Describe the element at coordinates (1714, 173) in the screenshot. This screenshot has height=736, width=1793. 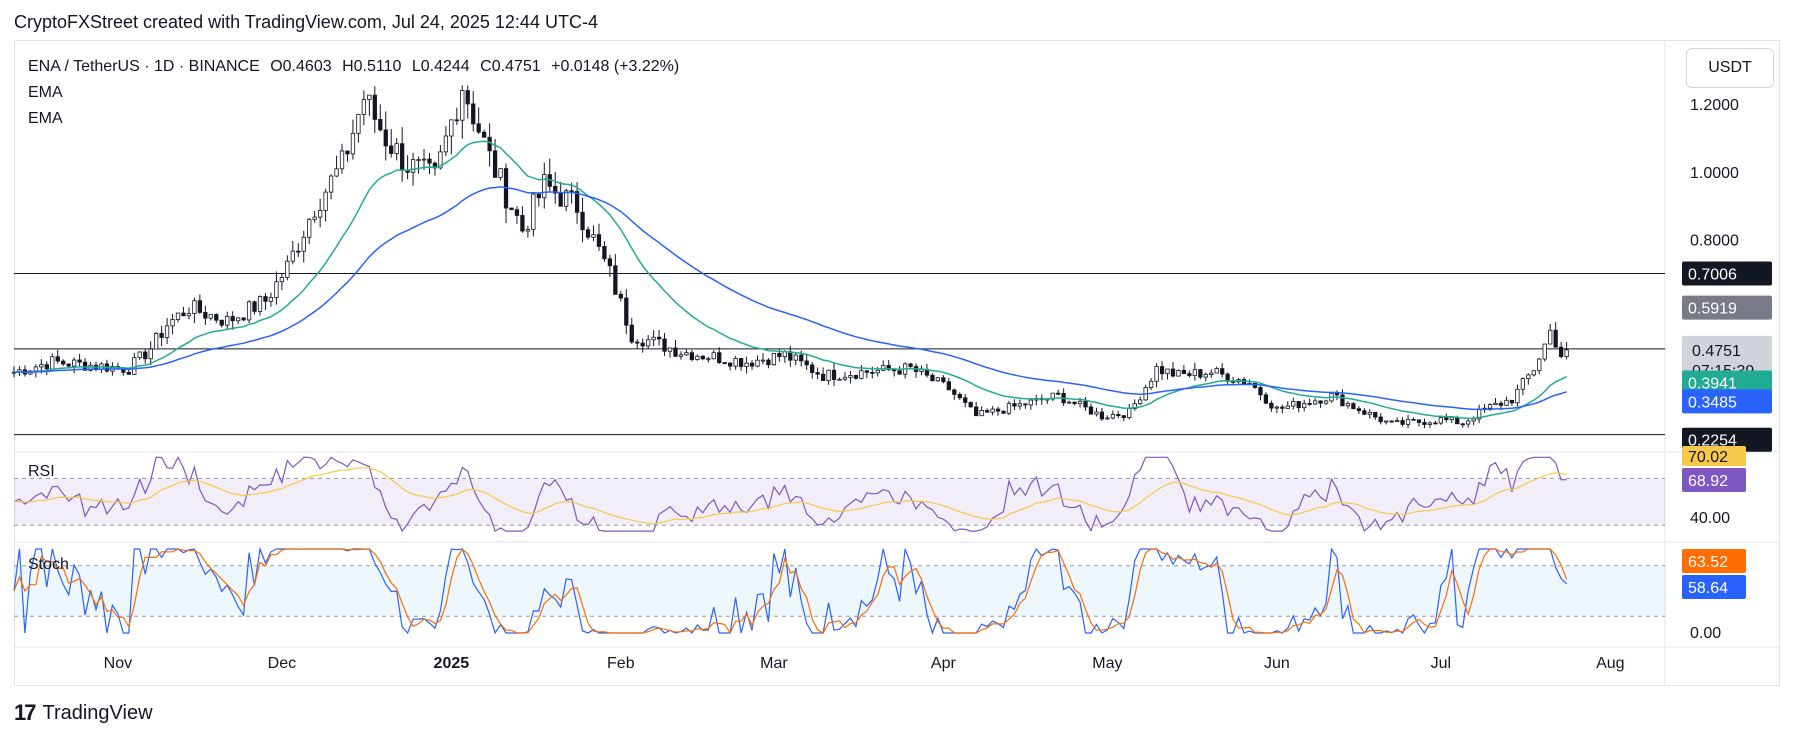
I see `price-axis-tick: 1.0000` at that location.